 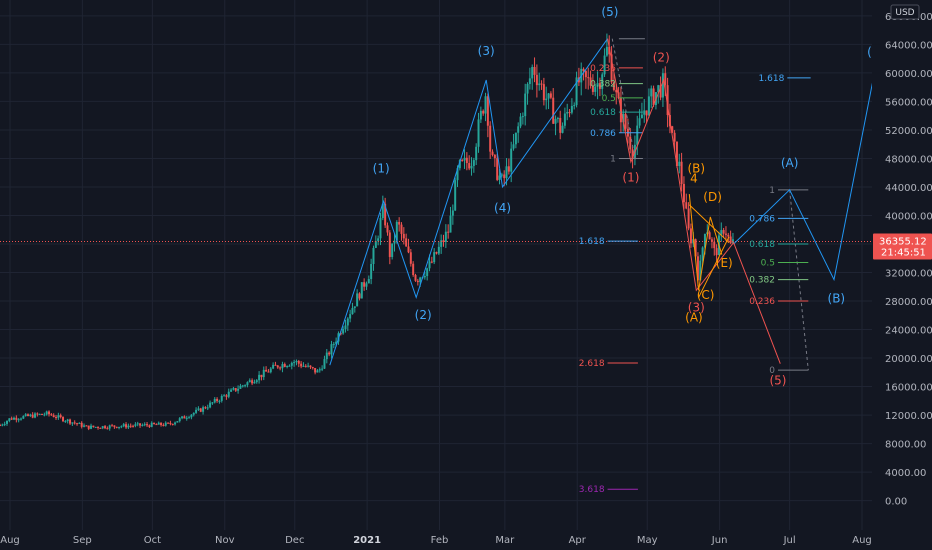 What do you see at coordinates (694, 318) in the screenshot?
I see `wave-label: (A)` at bounding box center [694, 318].